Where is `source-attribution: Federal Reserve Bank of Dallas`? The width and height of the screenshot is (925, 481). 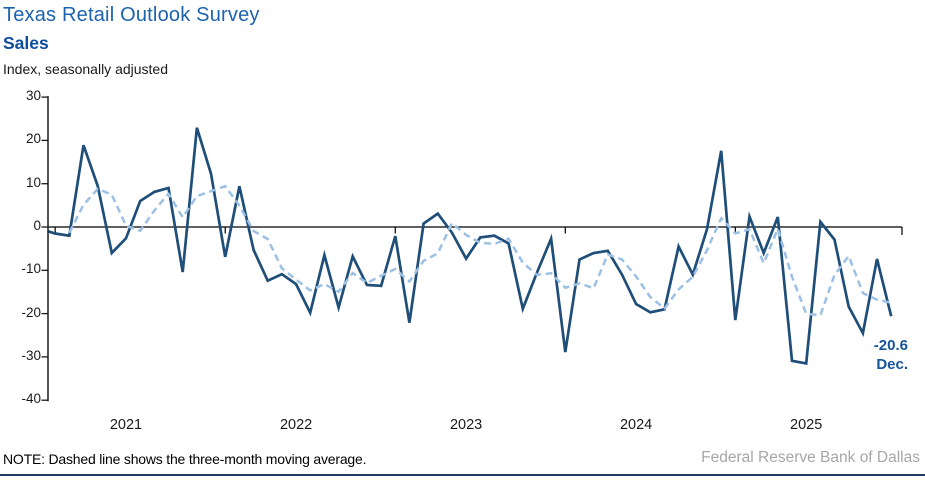 source-attribution: Federal Reserve Bank of Dallas is located at coordinates (810, 457).